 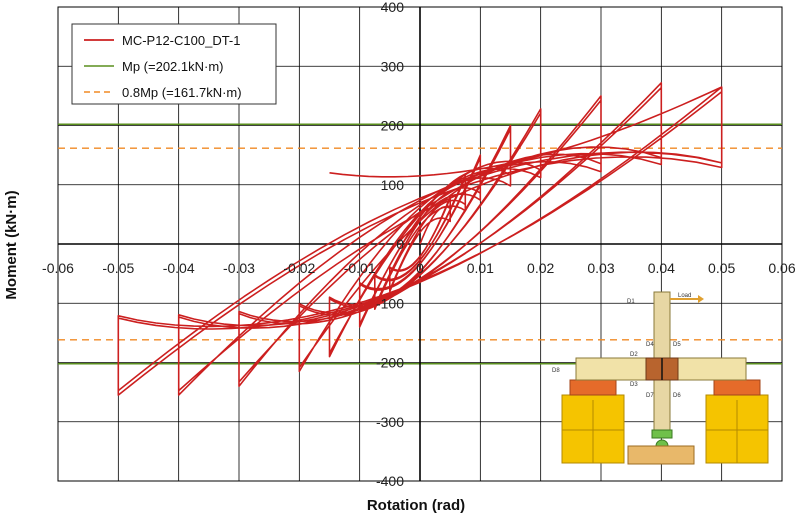 What do you see at coordinates (239, 268) in the screenshot?
I see `x-tick-label: -0.03` at bounding box center [239, 268].